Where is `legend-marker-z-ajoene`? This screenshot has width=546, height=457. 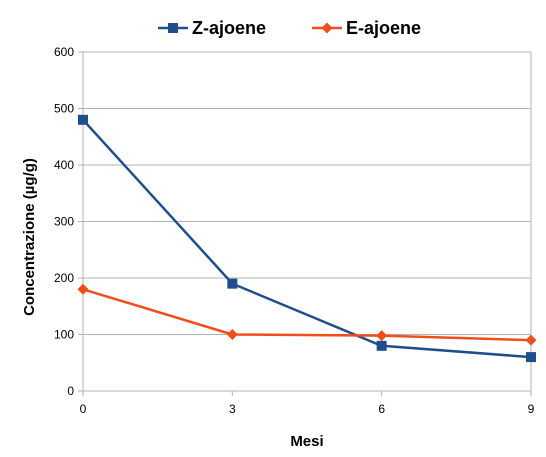
legend-marker-z-ajoene is located at coordinates (173, 28).